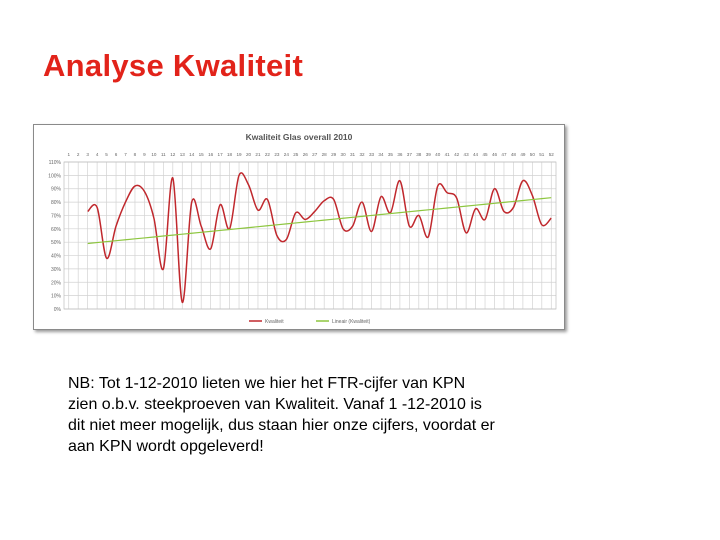 The height and width of the screenshot is (540, 720). What do you see at coordinates (87, 154) in the screenshot?
I see `x-tick-label: 3` at bounding box center [87, 154].